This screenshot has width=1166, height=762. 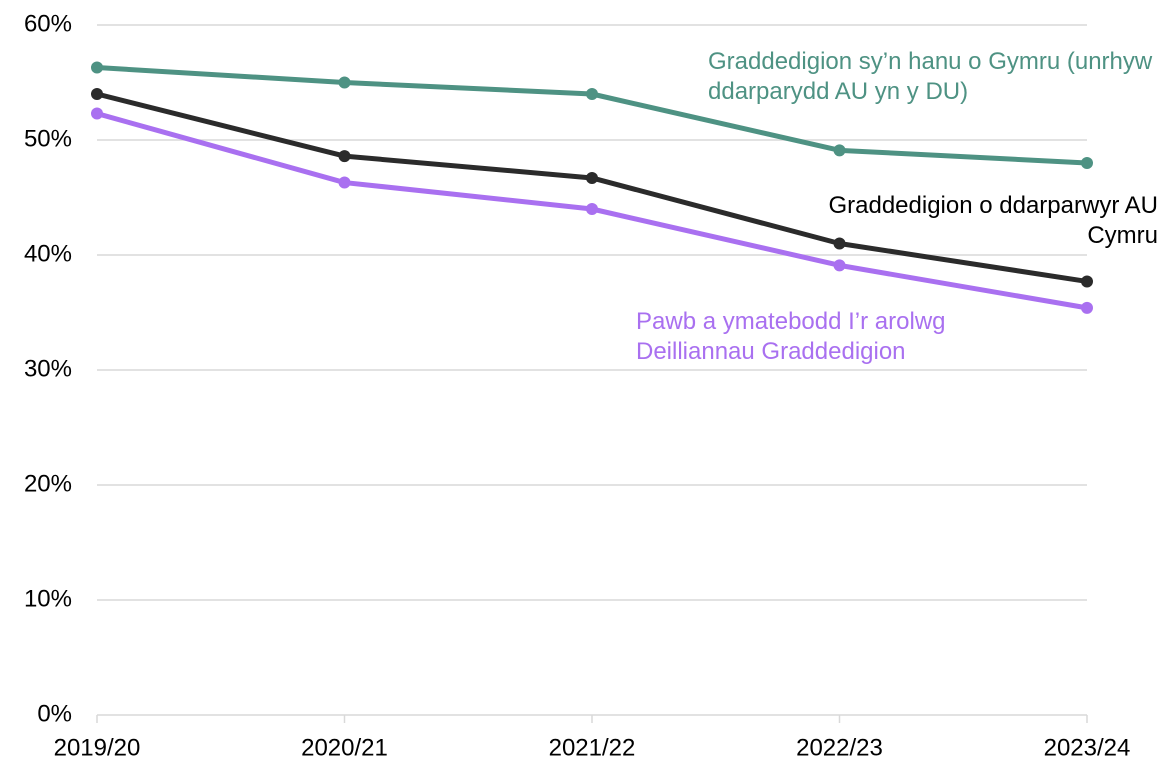 What do you see at coordinates (48, 138) in the screenshot?
I see `y-tick-label: 50%` at bounding box center [48, 138].